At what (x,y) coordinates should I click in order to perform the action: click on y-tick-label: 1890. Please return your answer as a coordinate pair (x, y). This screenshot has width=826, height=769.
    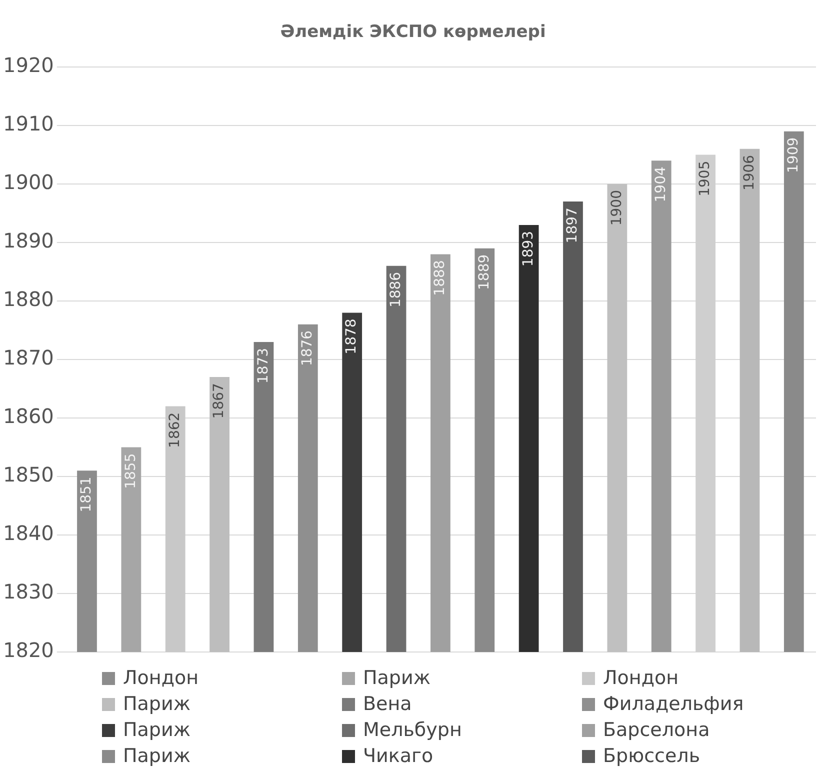
    Looking at the image, I should click on (28, 240).